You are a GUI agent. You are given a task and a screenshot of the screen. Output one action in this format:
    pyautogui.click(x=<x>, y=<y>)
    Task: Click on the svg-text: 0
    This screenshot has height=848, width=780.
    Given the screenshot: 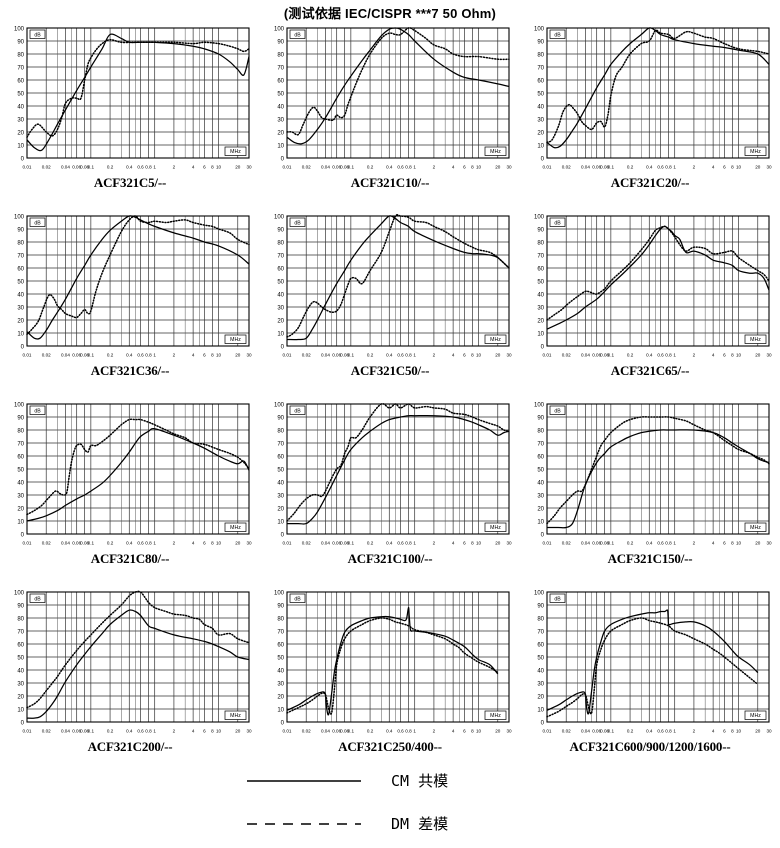 What is the action you would take?
    pyautogui.click(x=543, y=724)
    